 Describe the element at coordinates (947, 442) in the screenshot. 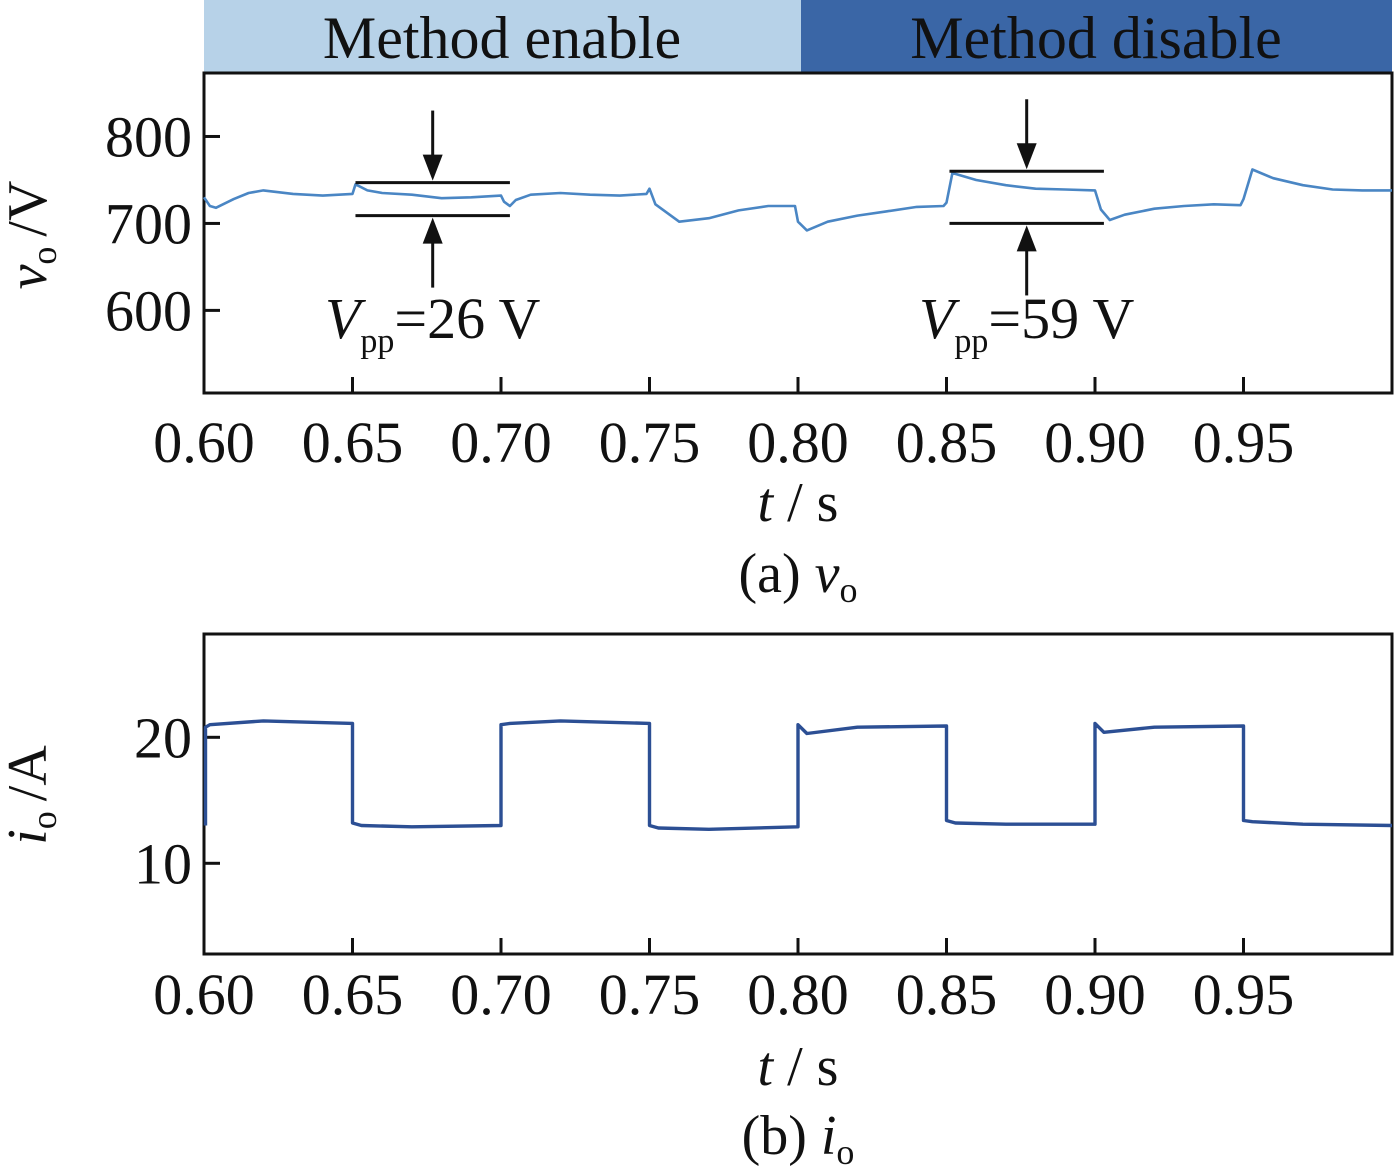

I see `x-tick-label-vo: 0.85` at that location.